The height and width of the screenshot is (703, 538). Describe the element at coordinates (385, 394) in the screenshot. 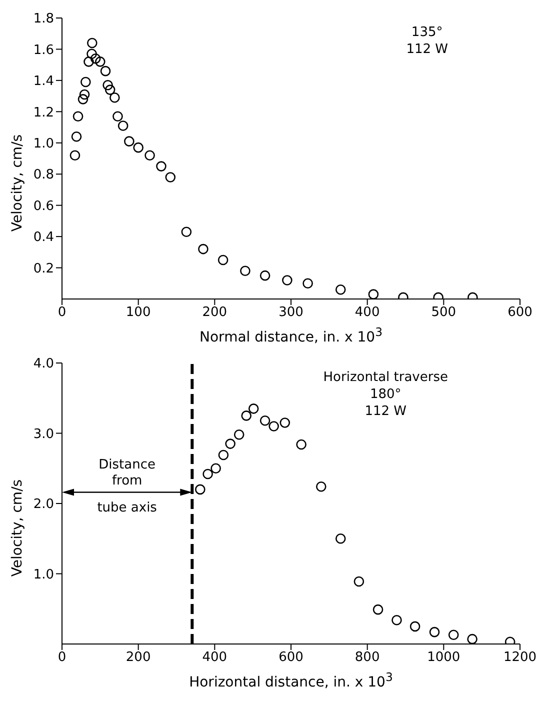

I see `annotation: Horizontal traverse 180° 112 W` at that location.